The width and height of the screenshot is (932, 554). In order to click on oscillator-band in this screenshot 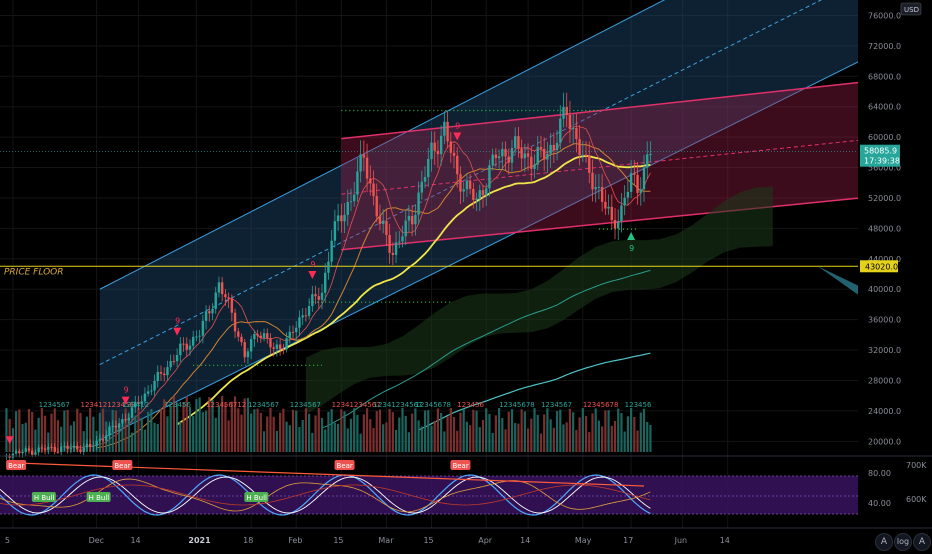, I will do `click(429, 495)`.